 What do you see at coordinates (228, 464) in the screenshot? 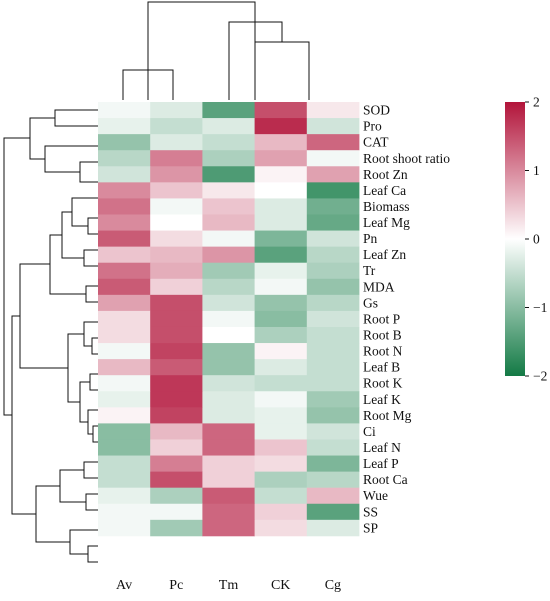
I see `cell-leaf-p-tm` at bounding box center [228, 464].